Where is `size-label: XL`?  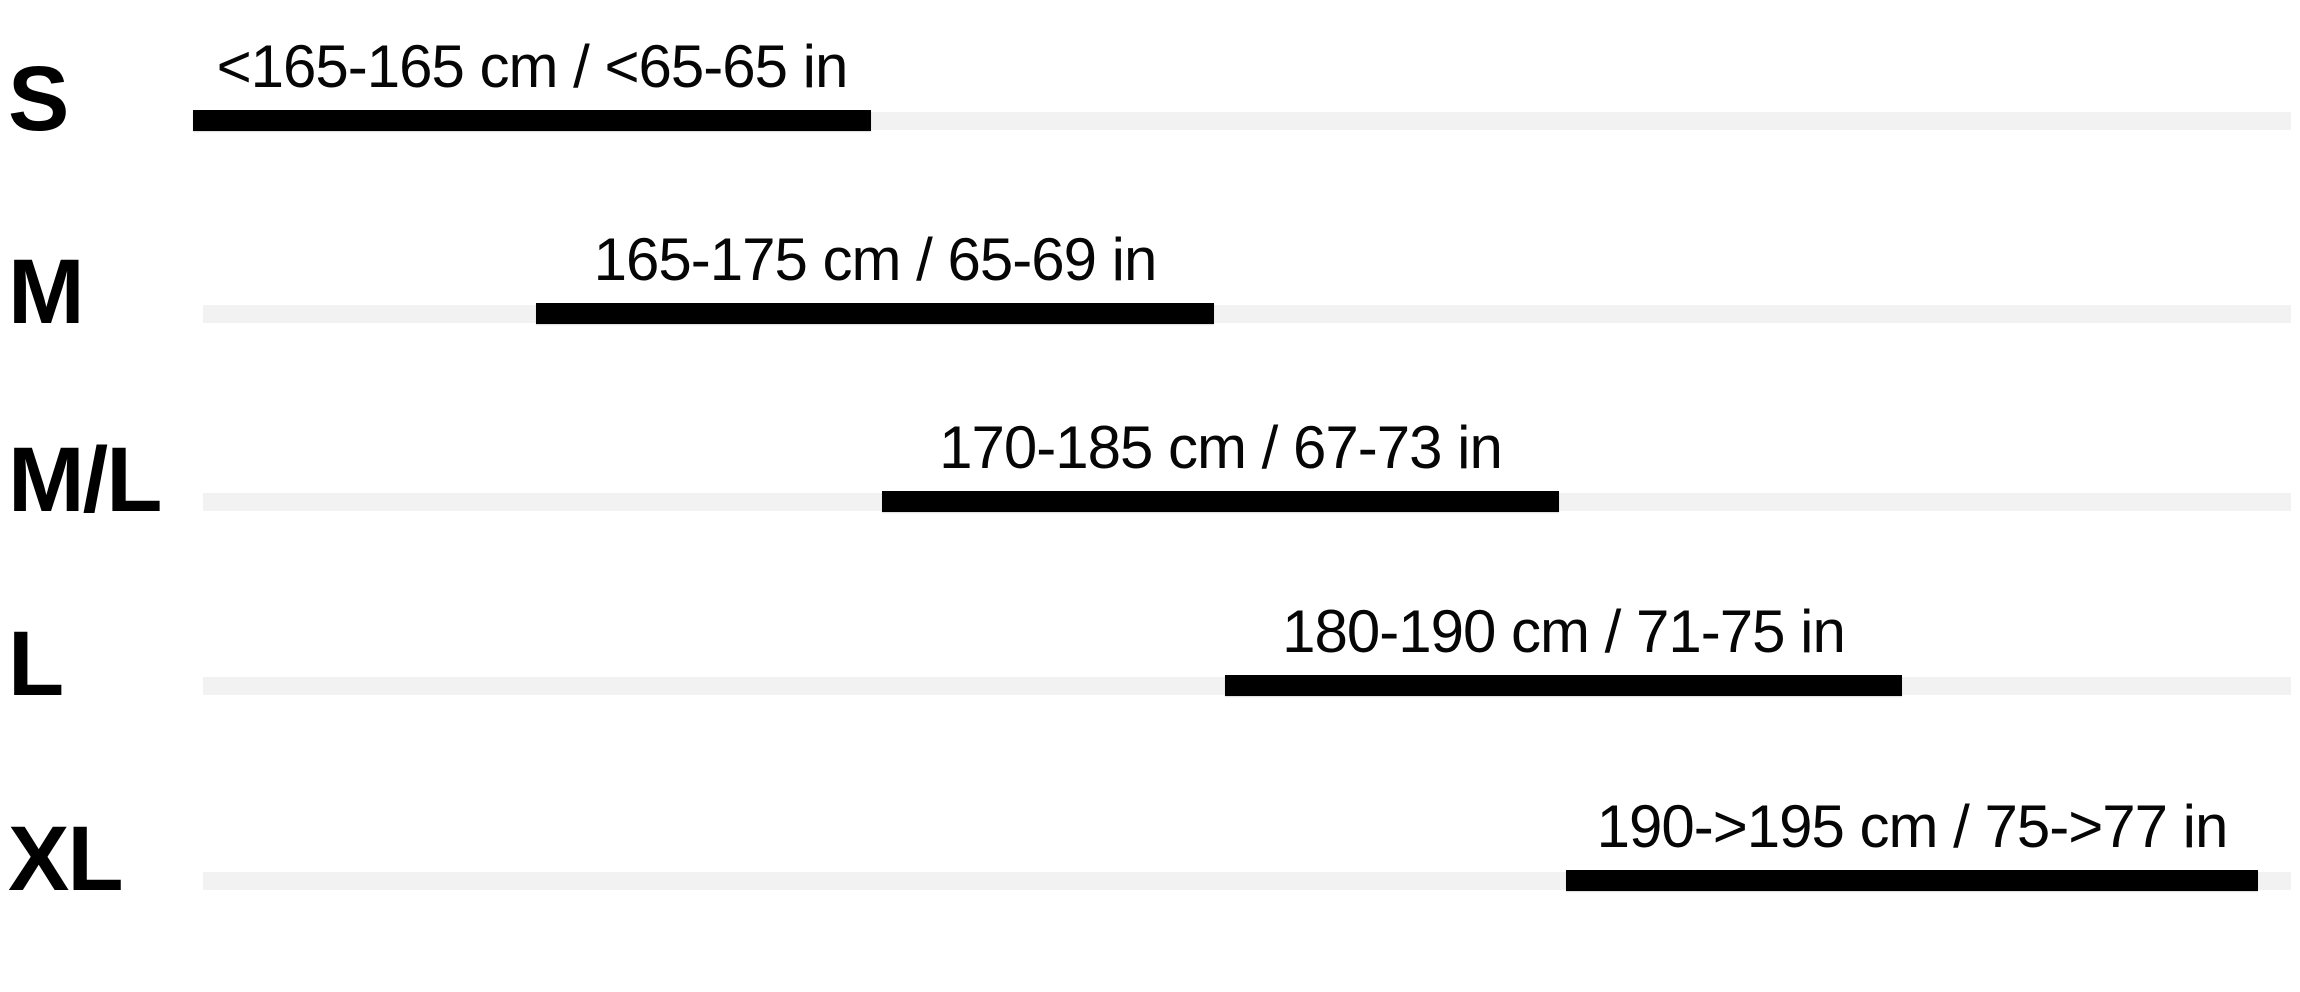 size-label: XL is located at coordinates (66, 859).